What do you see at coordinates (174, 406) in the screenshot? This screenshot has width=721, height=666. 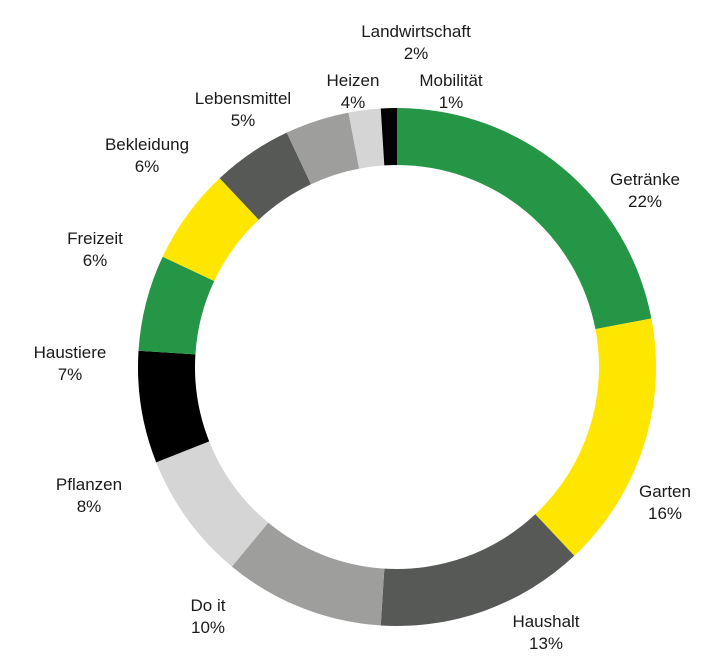 I see `slice-haustiere` at bounding box center [174, 406].